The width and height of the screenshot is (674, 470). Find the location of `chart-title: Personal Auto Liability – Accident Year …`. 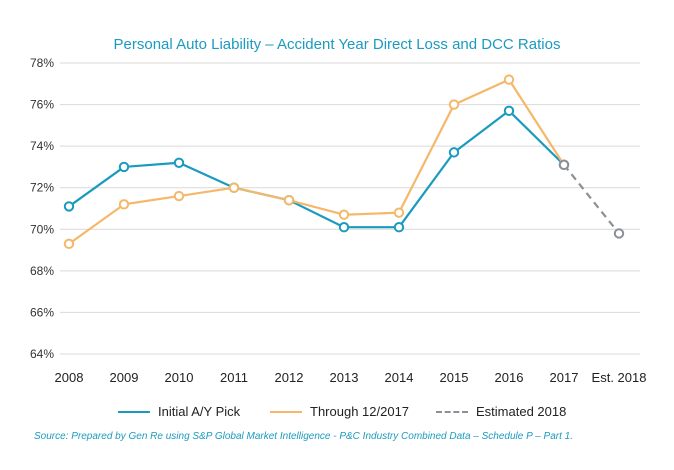

chart-title: Personal Auto Liability – Accident Year … is located at coordinates (337, 44).